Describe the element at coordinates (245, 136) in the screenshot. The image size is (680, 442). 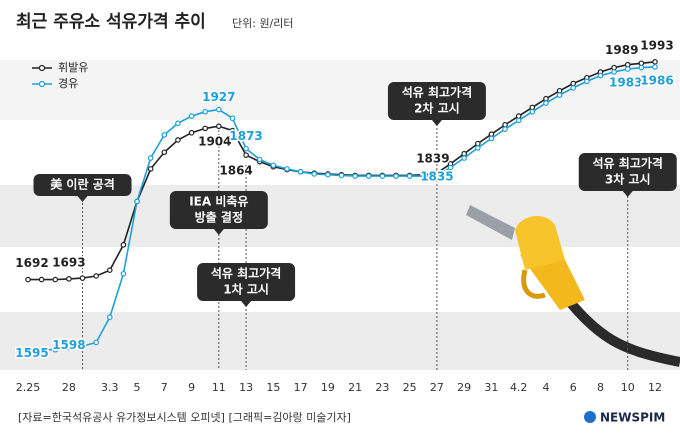
I see `data-label: 1873` at that location.